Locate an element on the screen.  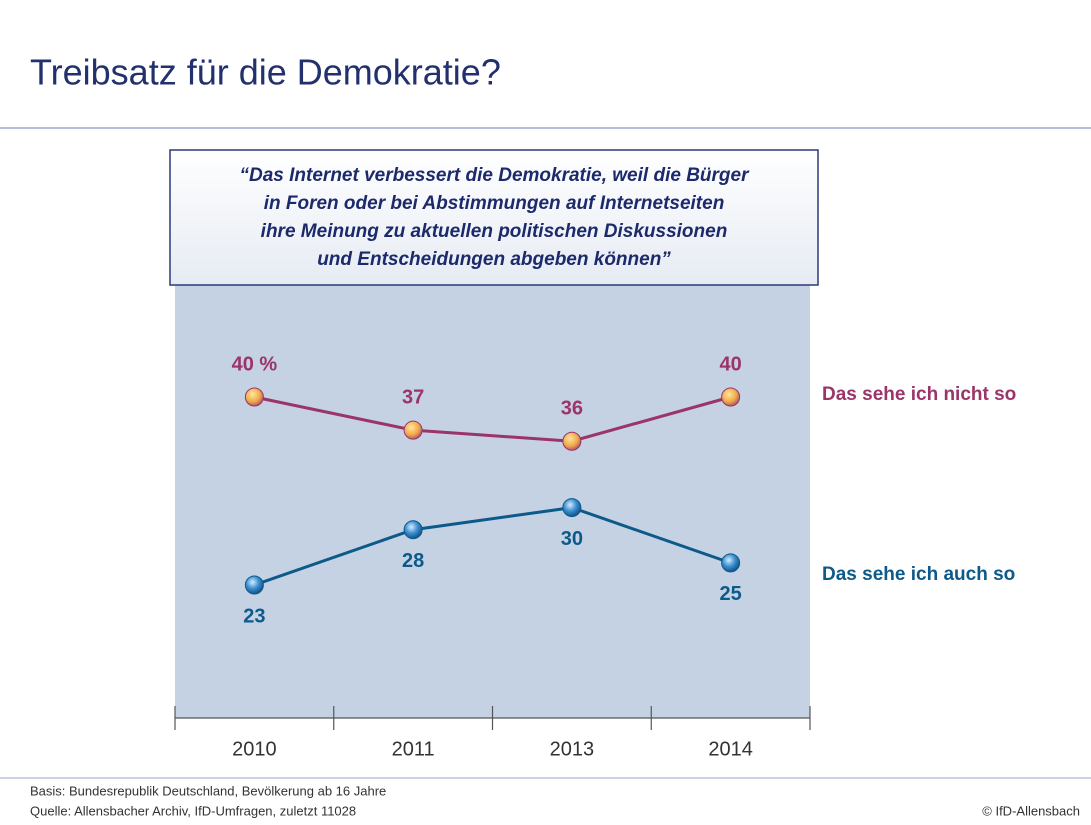
legend-label: Das sehe ich nicht so is located at coordinates (919, 394).